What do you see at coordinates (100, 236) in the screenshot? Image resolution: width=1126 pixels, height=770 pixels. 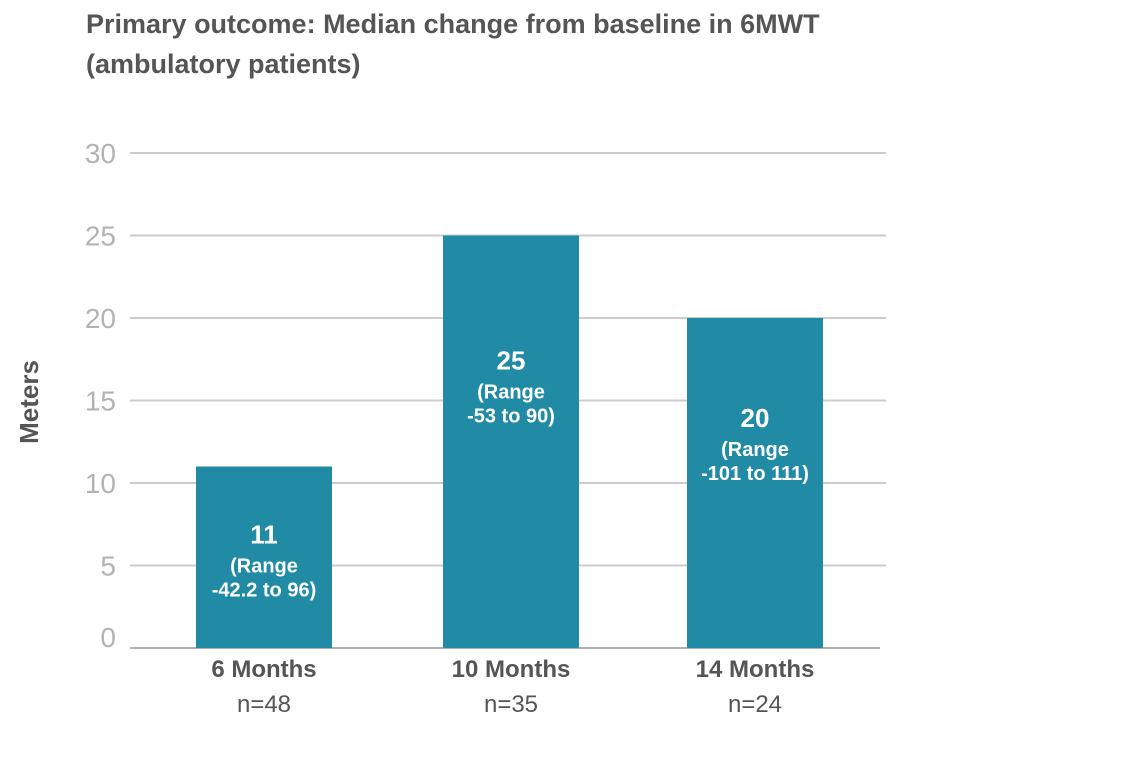 I see `y-tick-label: 25` at bounding box center [100, 236].